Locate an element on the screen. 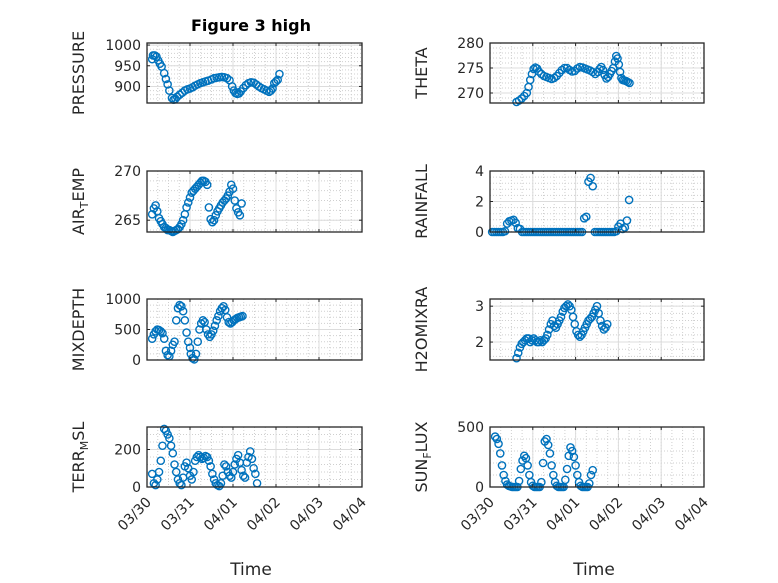 The image size is (778, 583). y-axis-label: SUNFLUX is located at coordinates (423, 456).